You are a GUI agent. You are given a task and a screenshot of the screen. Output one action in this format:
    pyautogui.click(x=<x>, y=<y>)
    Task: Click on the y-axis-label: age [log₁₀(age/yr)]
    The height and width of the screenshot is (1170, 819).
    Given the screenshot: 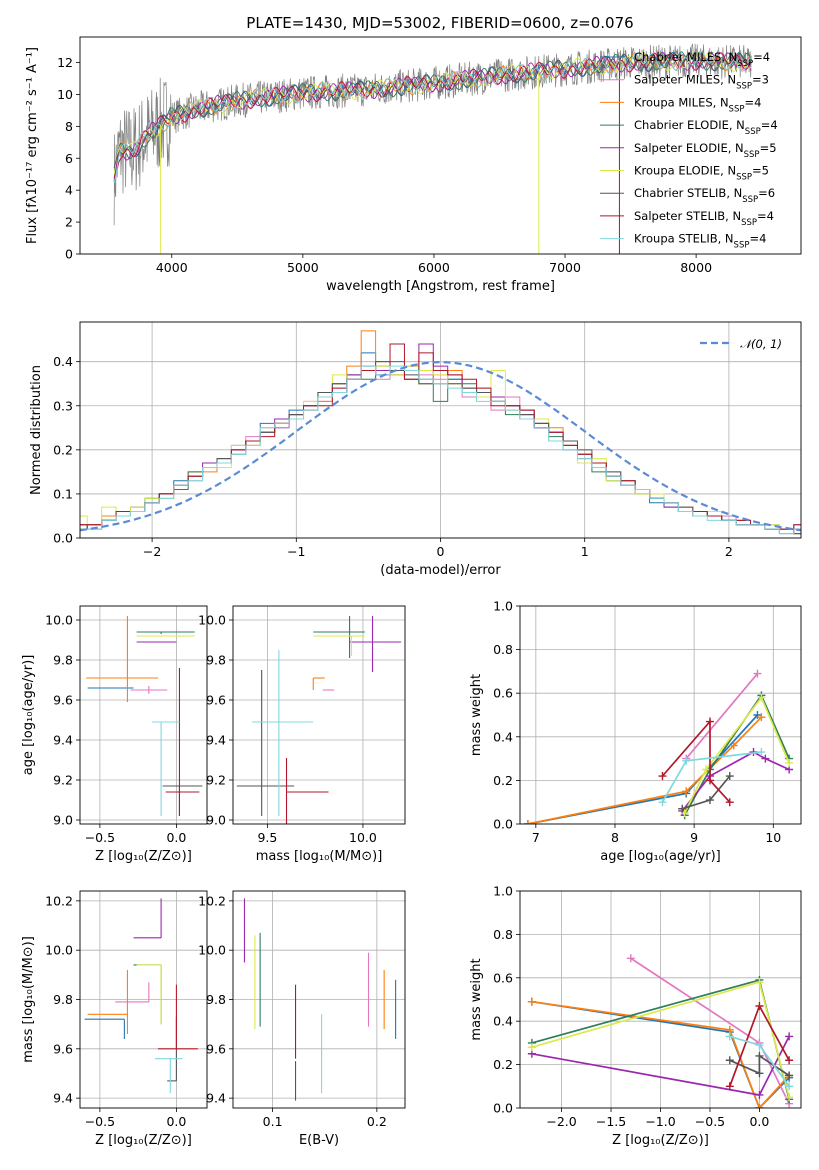 What is the action you would take?
    pyautogui.click(x=28, y=715)
    